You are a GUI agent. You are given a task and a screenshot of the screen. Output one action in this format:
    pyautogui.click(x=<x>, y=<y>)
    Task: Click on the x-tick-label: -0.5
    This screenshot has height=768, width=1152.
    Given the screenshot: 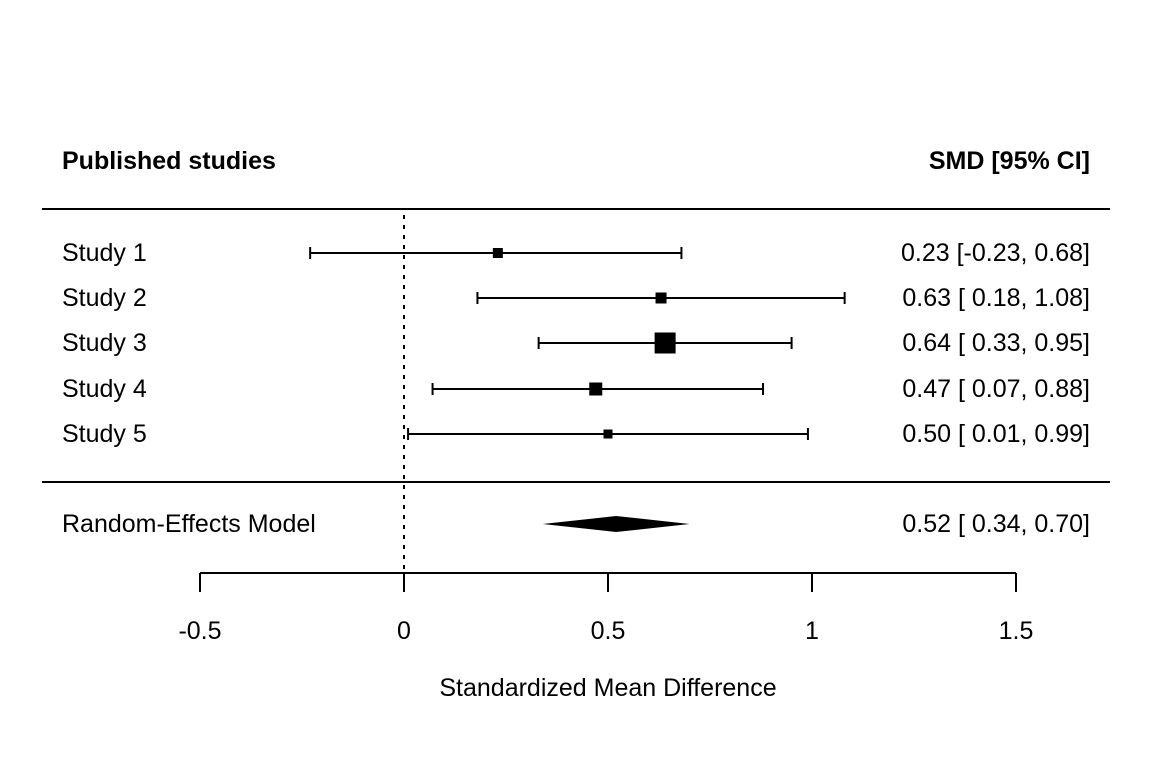 What is the action you would take?
    pyautogui.click(x=200, y=631)
    